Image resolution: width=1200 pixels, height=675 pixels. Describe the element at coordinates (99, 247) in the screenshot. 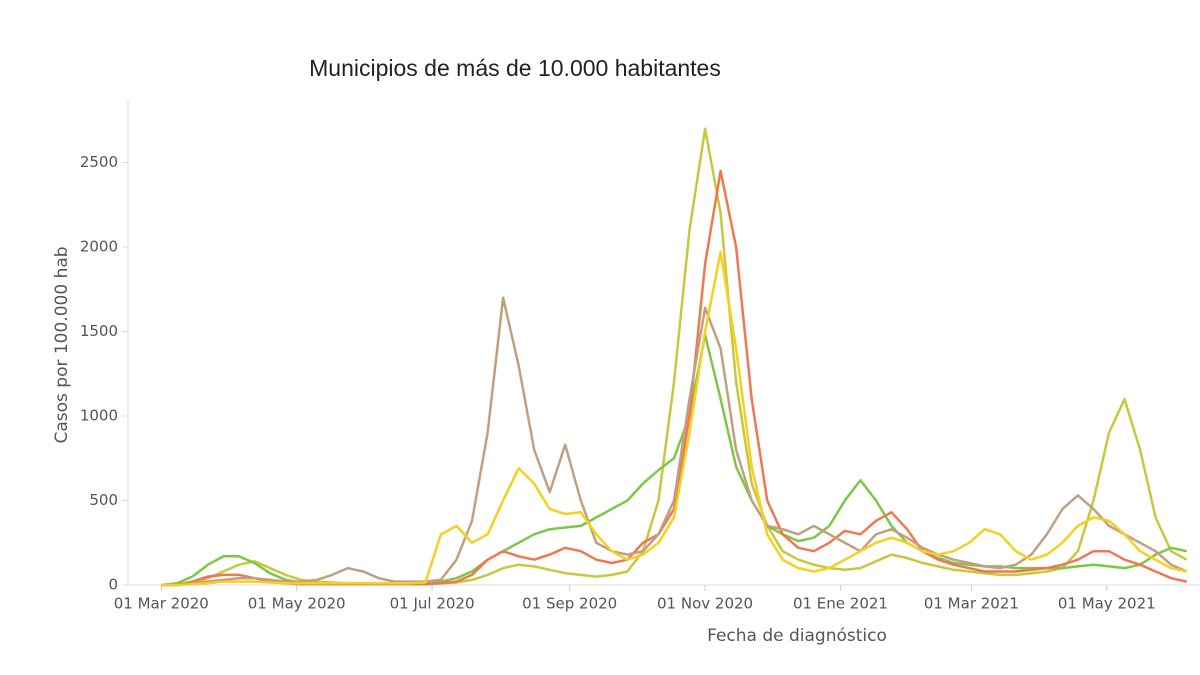

I see `y-tick-label: 2000` at that location.